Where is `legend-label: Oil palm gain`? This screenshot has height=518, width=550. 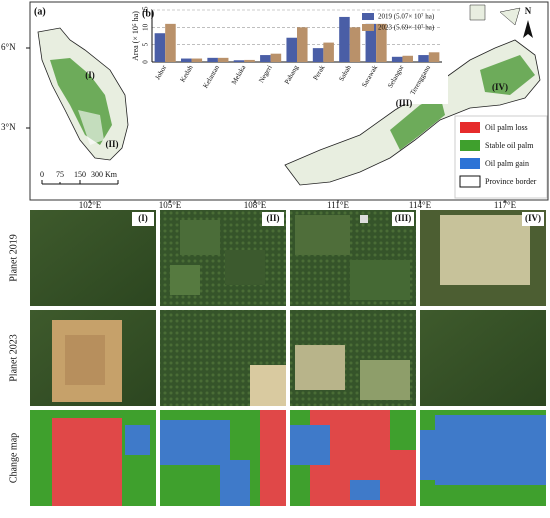
legend-label: Oil palm gain is located at coordinates (507, 163).